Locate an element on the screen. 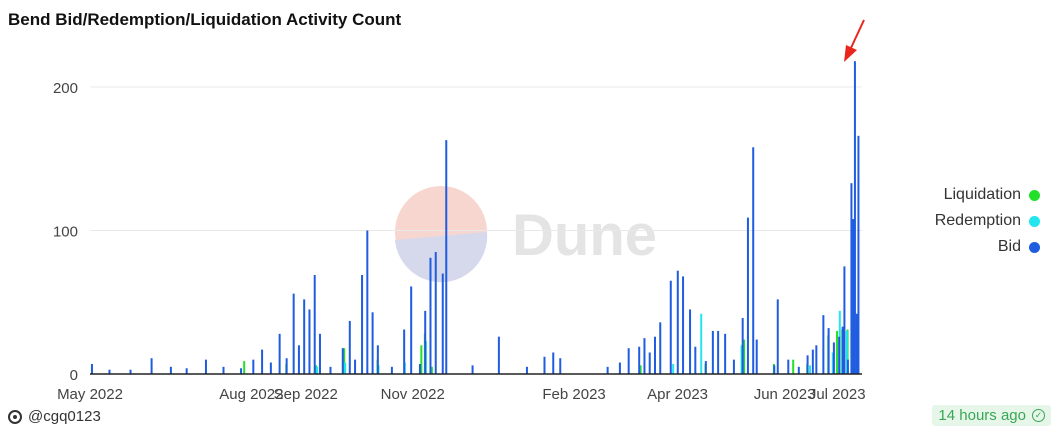 This screenshot has width=1063, height=436. legend-item-bid: Bid is located at coordinates (960, 247).